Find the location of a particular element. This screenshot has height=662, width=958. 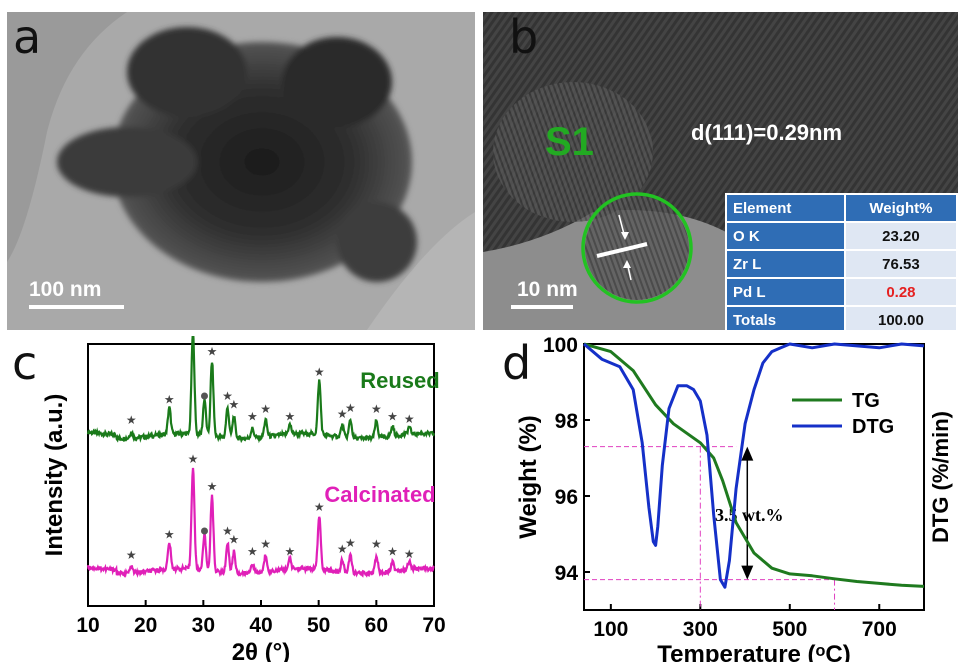

legend-label: DTG is located at coordinates (873, 427).